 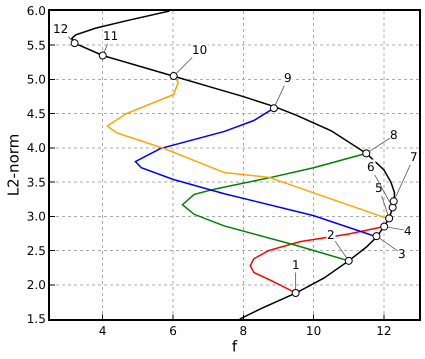 I want to click on annotation: 7, so click(x=414, y=157).